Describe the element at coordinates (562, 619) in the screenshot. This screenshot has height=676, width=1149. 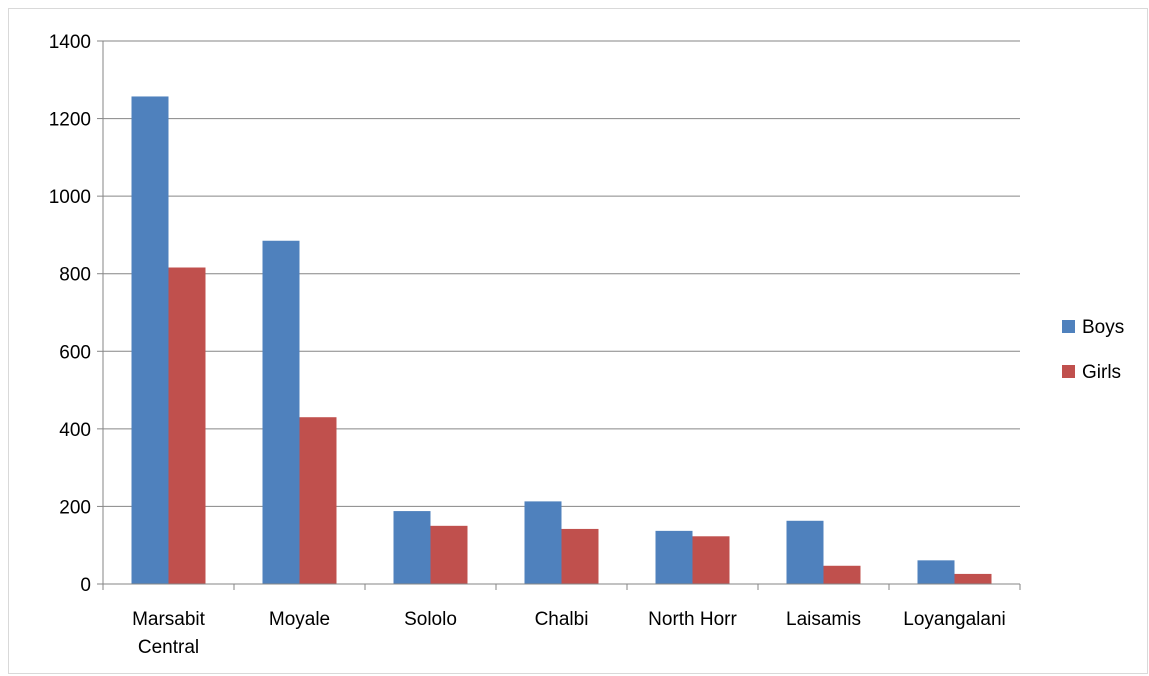
I see `x-tick-label: Chalbi` at that location.